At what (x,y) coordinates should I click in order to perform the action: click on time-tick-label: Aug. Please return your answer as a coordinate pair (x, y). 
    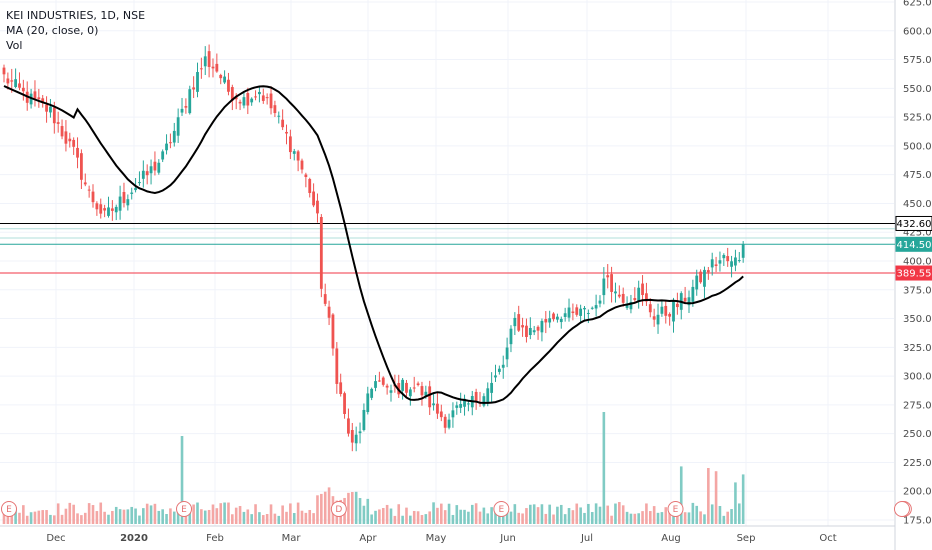
    Looking at the image, I should click on (671, 538).